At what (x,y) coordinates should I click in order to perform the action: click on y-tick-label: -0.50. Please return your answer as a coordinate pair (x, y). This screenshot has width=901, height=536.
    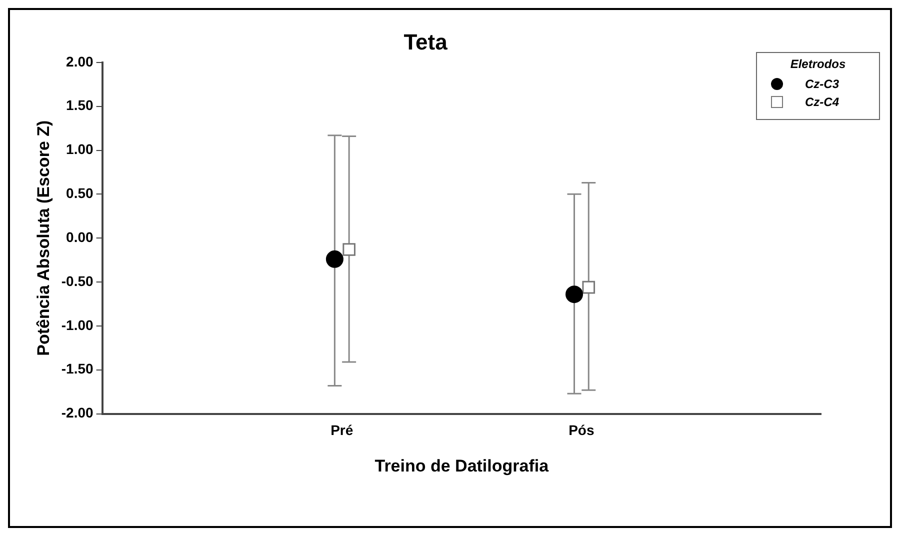
    Looking at the image, I should click on (77, 280).